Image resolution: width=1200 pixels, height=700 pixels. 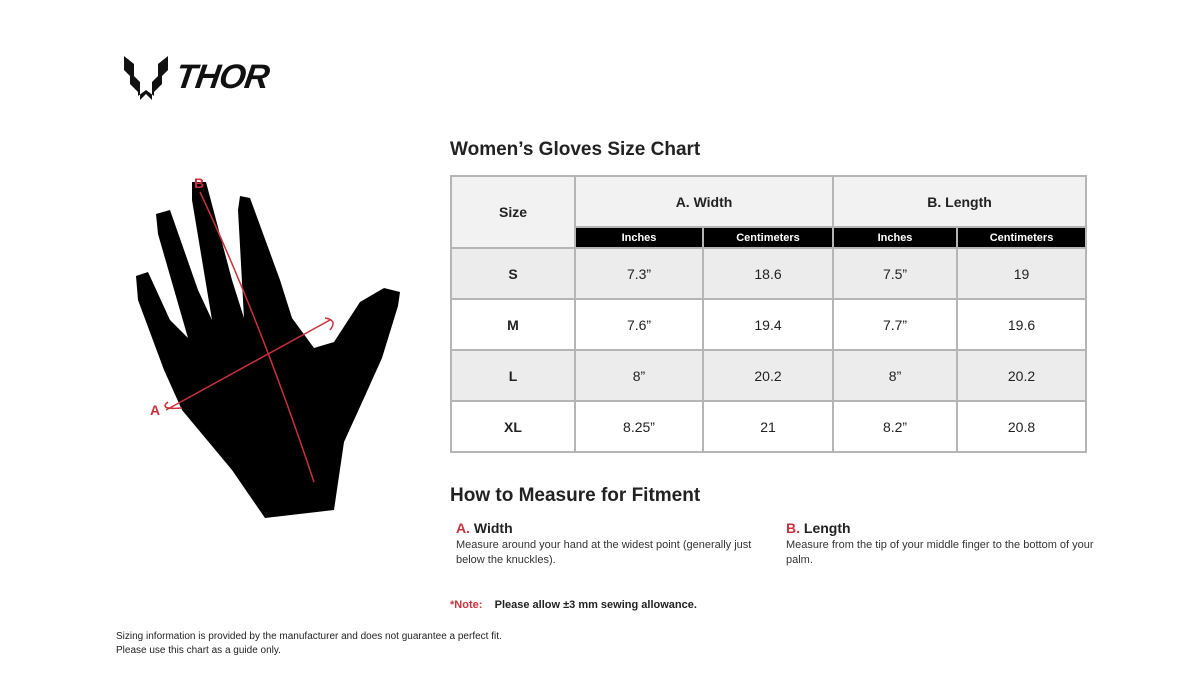 I want to click on page-title: Women’s Gloves Size Chart, so click(x=575, y=149).